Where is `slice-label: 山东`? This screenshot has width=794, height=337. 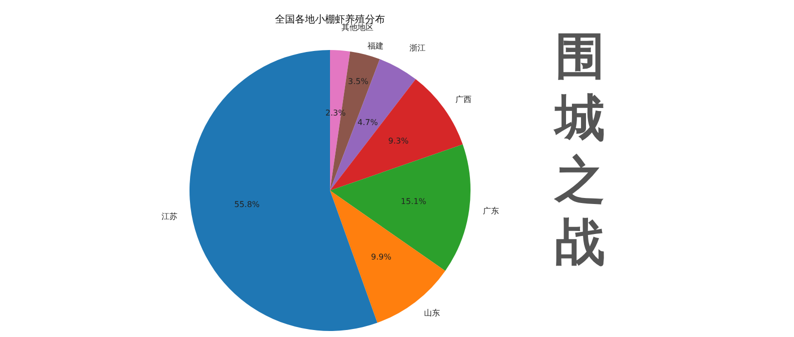
slice-label: 山东 is located at coordinates (432, 313).